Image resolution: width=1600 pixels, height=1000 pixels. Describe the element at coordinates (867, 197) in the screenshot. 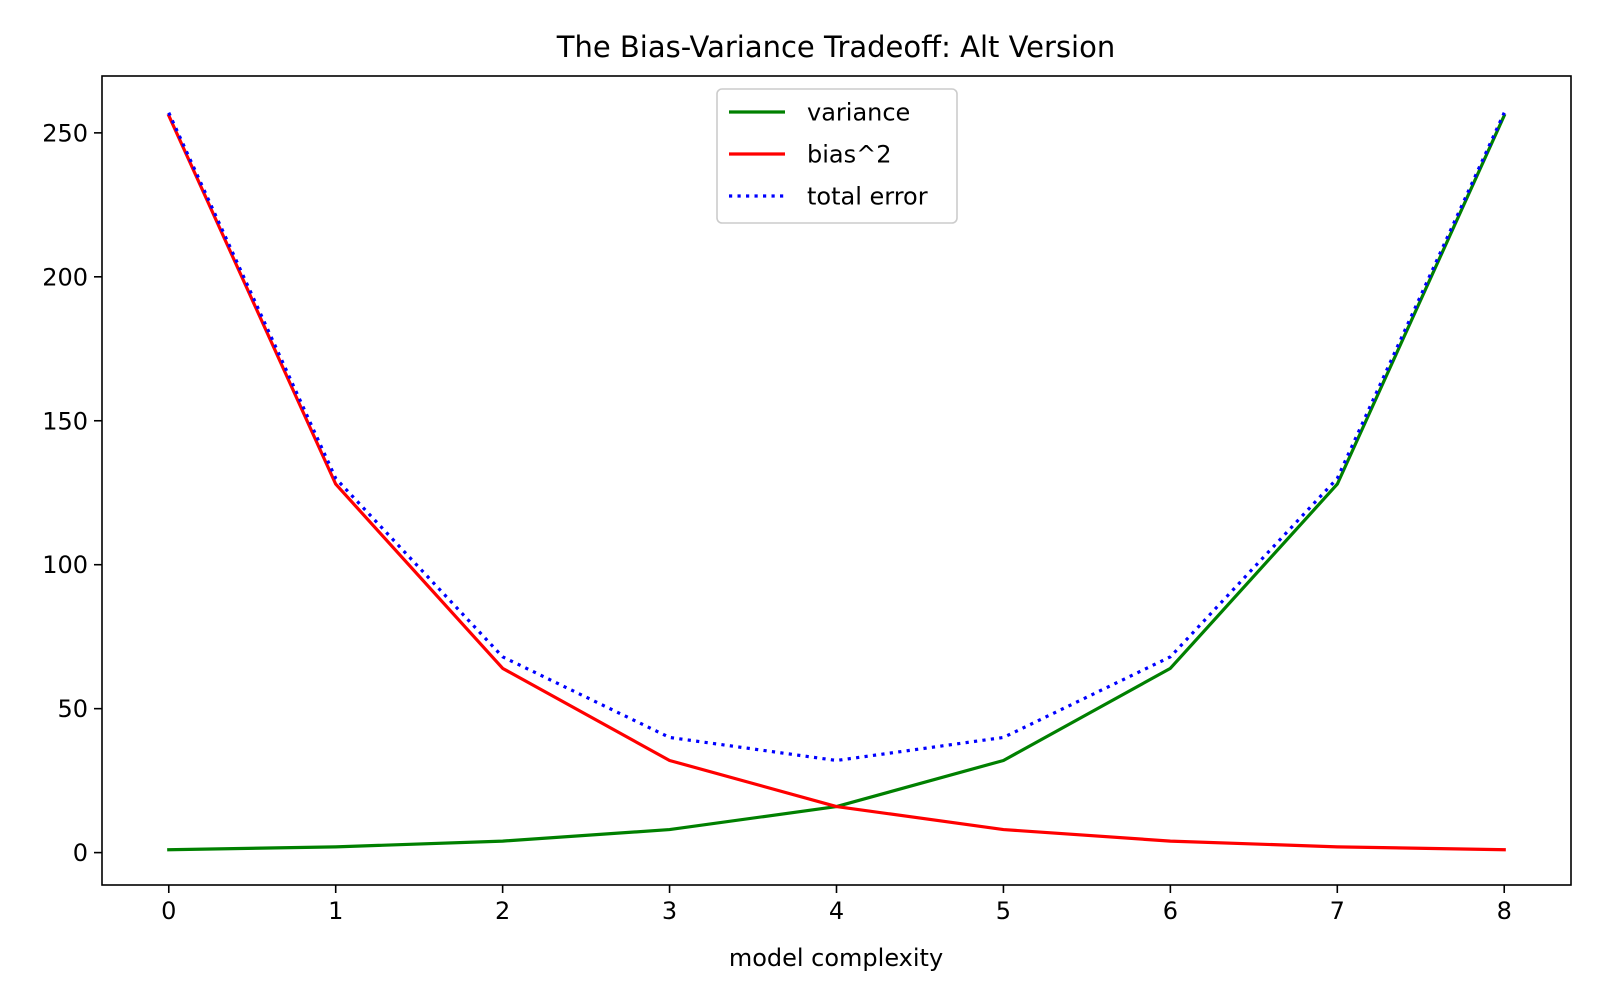

I see `legend-label-total-error: total error` at that location.